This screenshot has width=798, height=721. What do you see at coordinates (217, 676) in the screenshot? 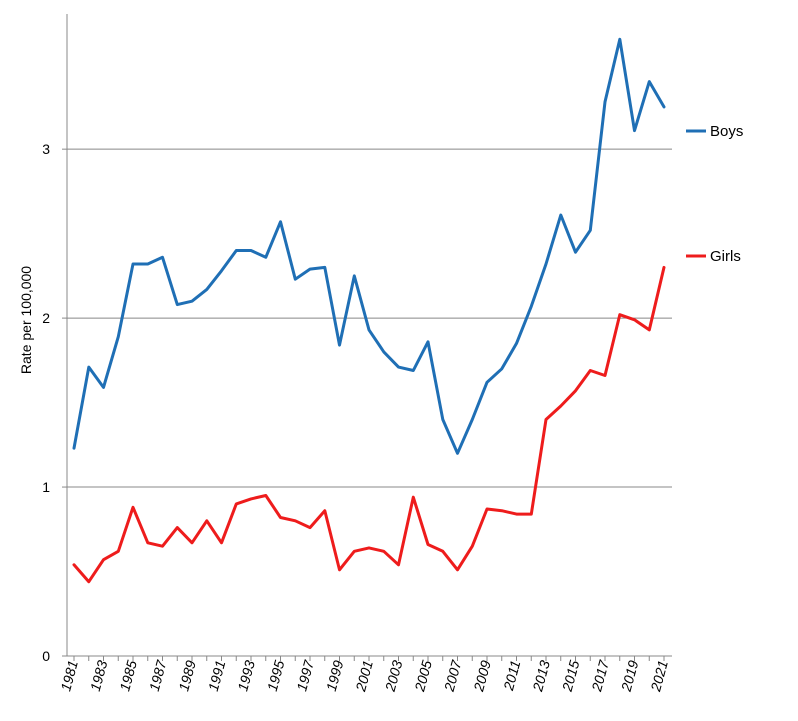
I see `x-tick-label: 1991` at bounding box center [217, 676].